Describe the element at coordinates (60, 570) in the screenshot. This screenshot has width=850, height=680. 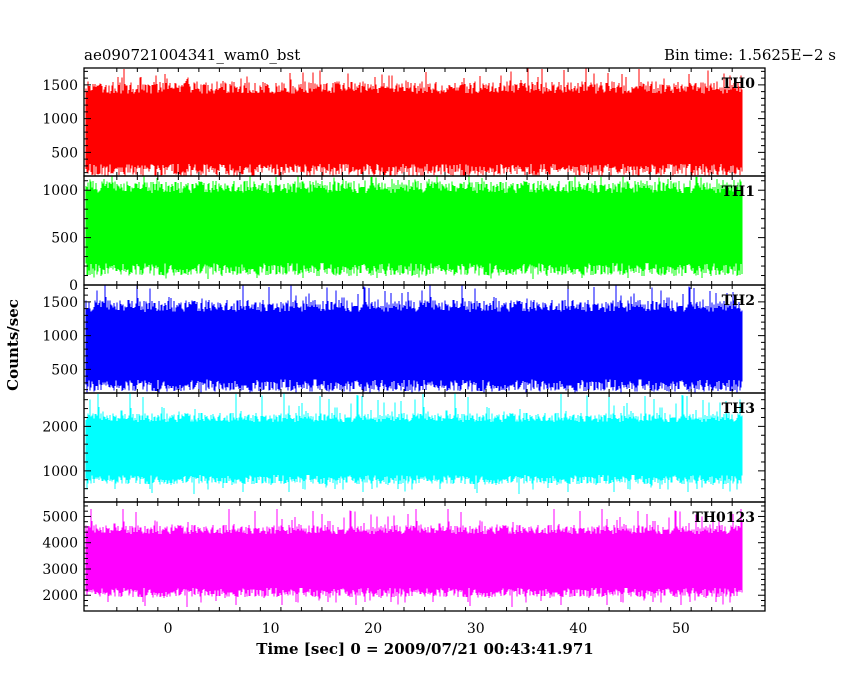
I see `y-tick-label: 3000` at that location.